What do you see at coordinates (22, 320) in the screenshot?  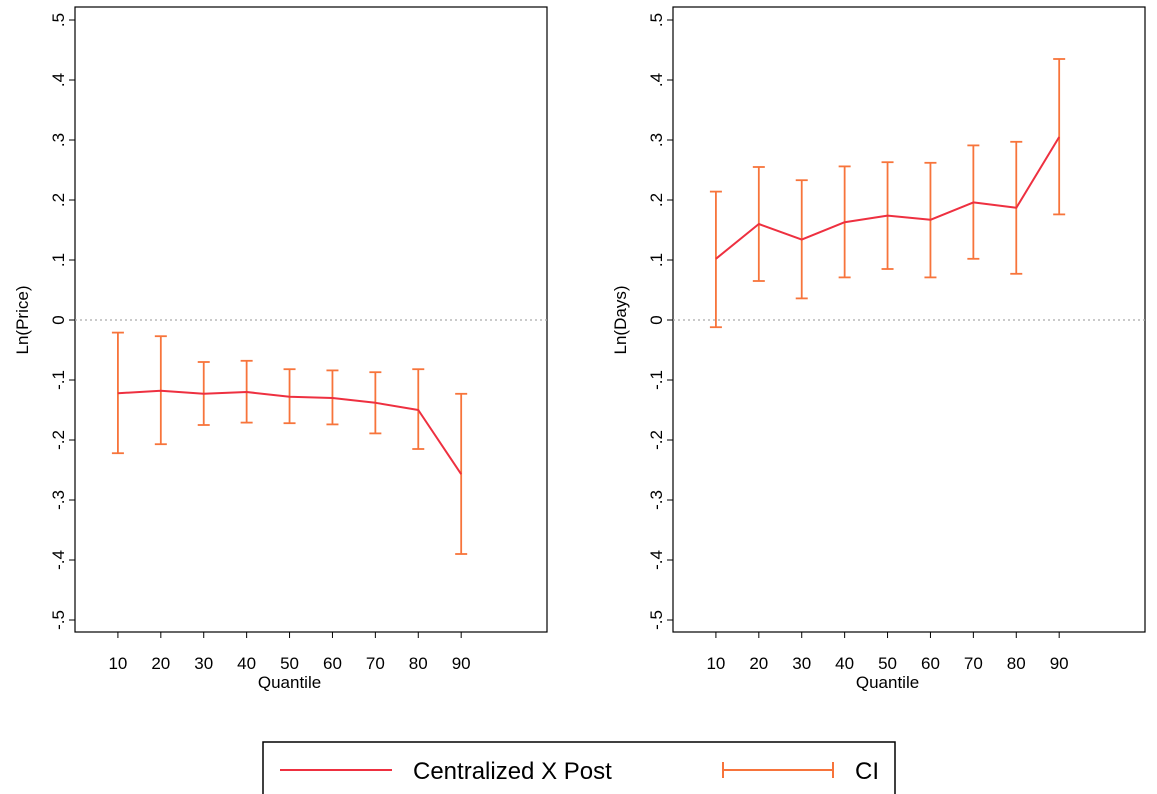 I see `y-axis-title: Ln(Price)` at bounding box center [22, 320].